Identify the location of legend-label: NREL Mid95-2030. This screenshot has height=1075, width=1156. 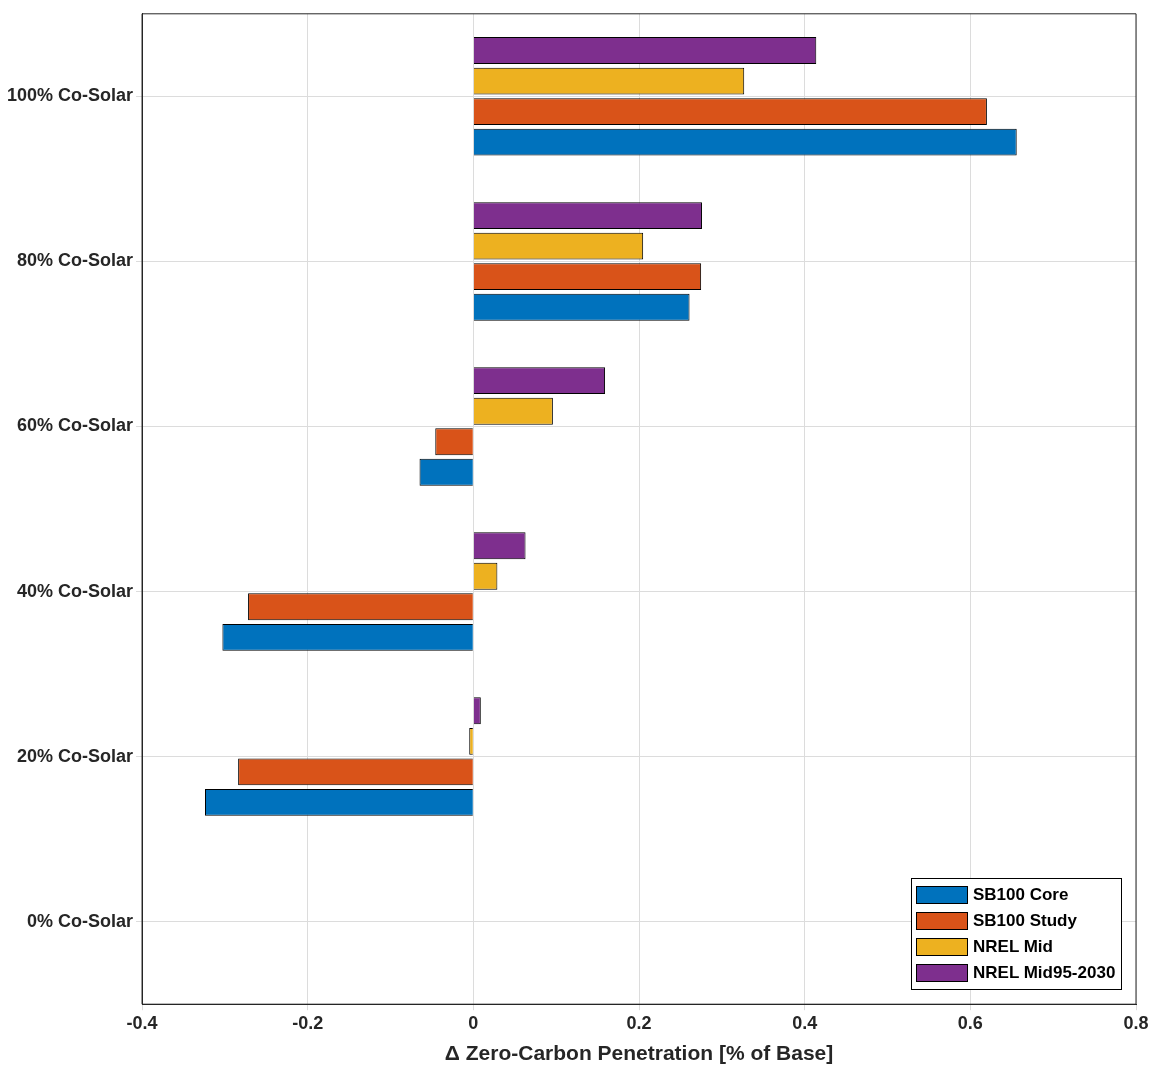
(1044, 973).